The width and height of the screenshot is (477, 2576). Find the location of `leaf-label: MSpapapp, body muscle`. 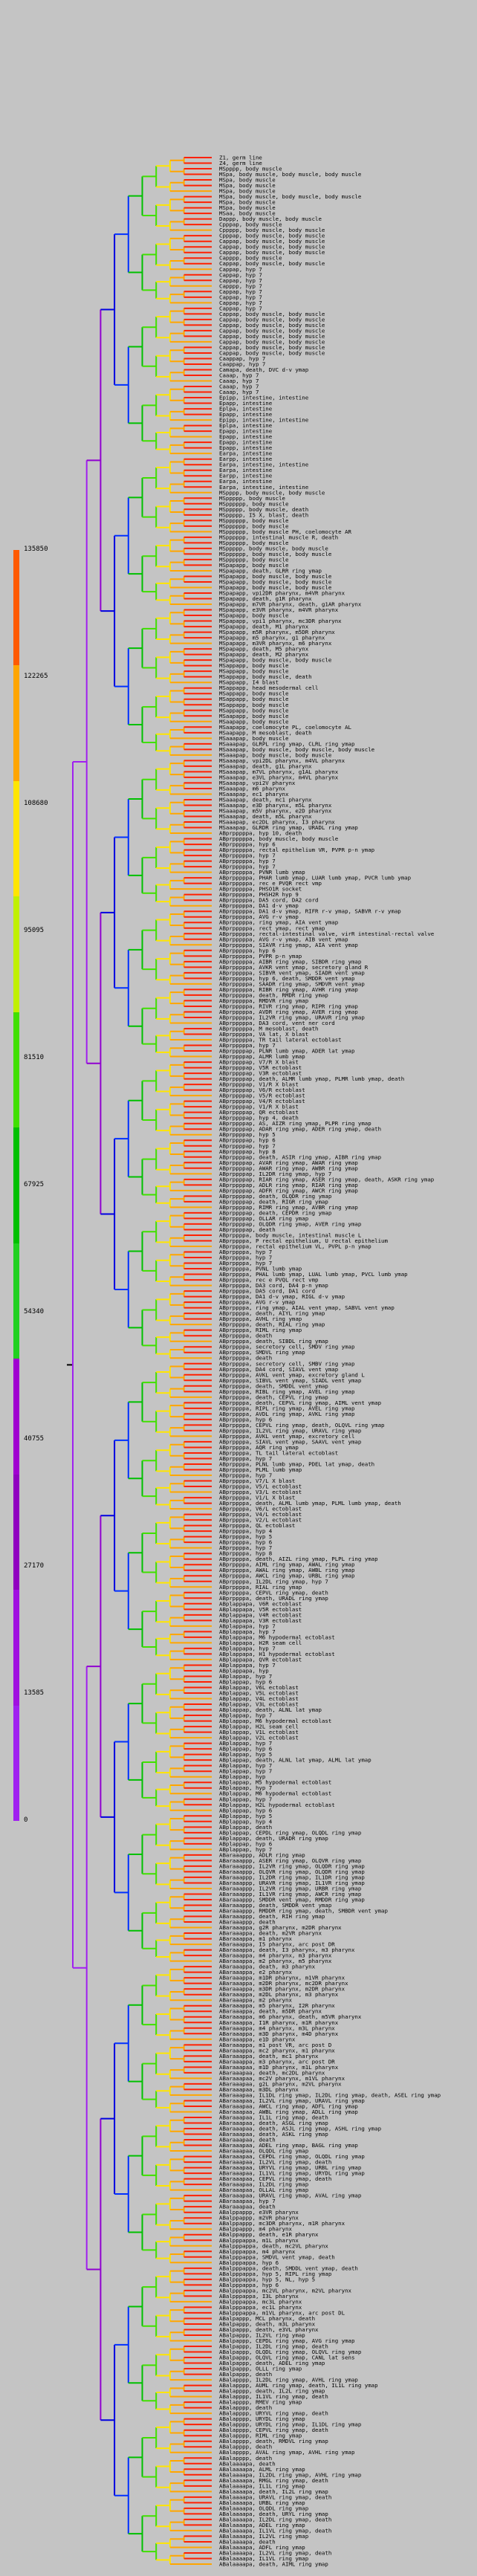

leaf-label: MSpapapp, body muscle is located at coordinates (254, 565).